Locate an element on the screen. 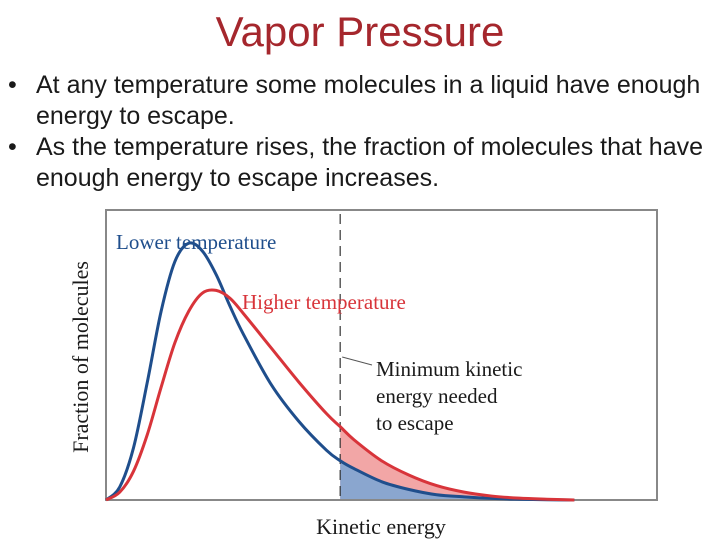 This screenshot has width=720, height=540. y-axis-label: Fraction of molecules is located at coordinates (80, 357).